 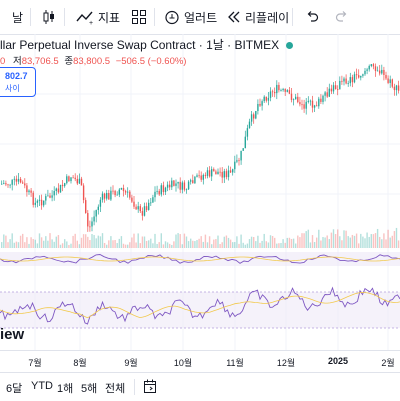 What do you see at coordinates (17, 17) in the screenshot?
I see `interval-button: 날` at bounding box center [17, 17].